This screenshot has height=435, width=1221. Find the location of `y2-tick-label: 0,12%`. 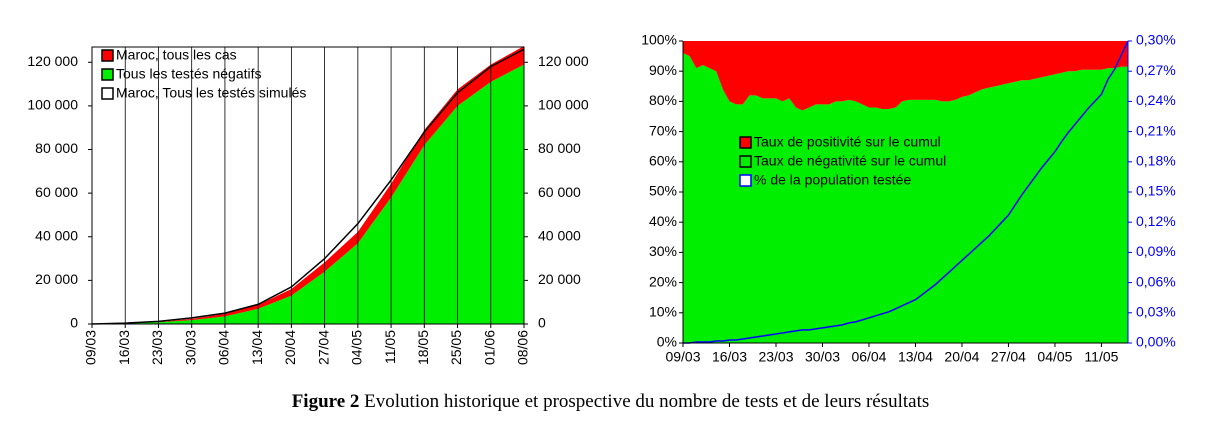

y2-tick-label: 0,12% is located at coordinates (1156, 221).